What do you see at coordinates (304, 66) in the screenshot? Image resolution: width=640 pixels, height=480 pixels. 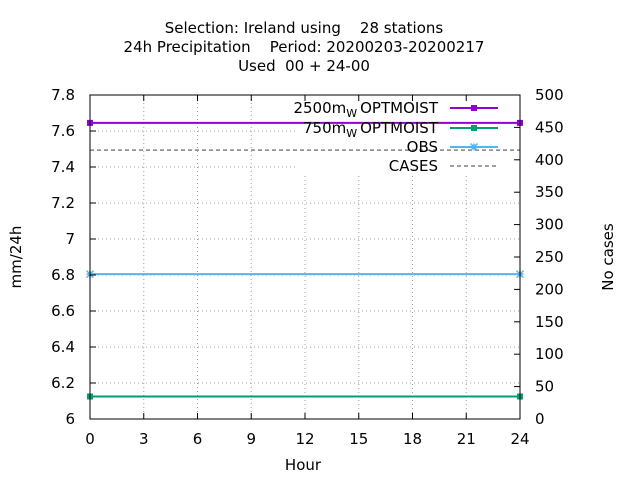 I see `title-line-3: Used 00 + 24-00` at bounding box center [304, 66].